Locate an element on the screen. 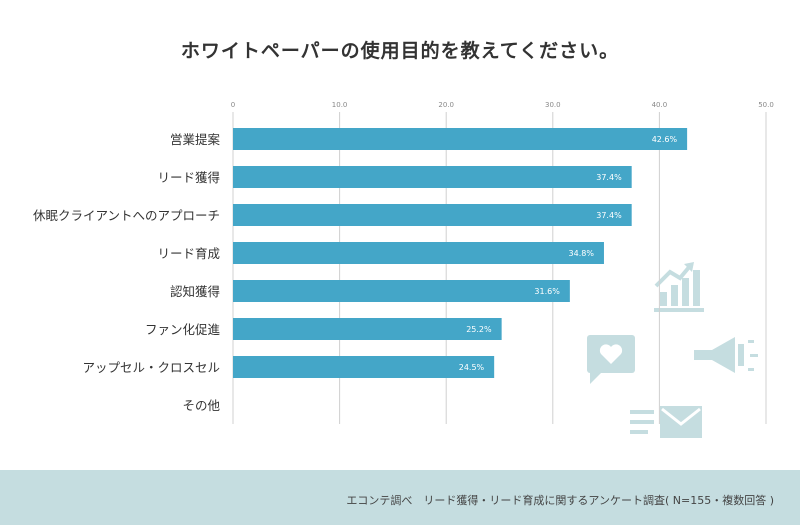  x-tick-label: 40.0 is located at coordinates (660, 105).